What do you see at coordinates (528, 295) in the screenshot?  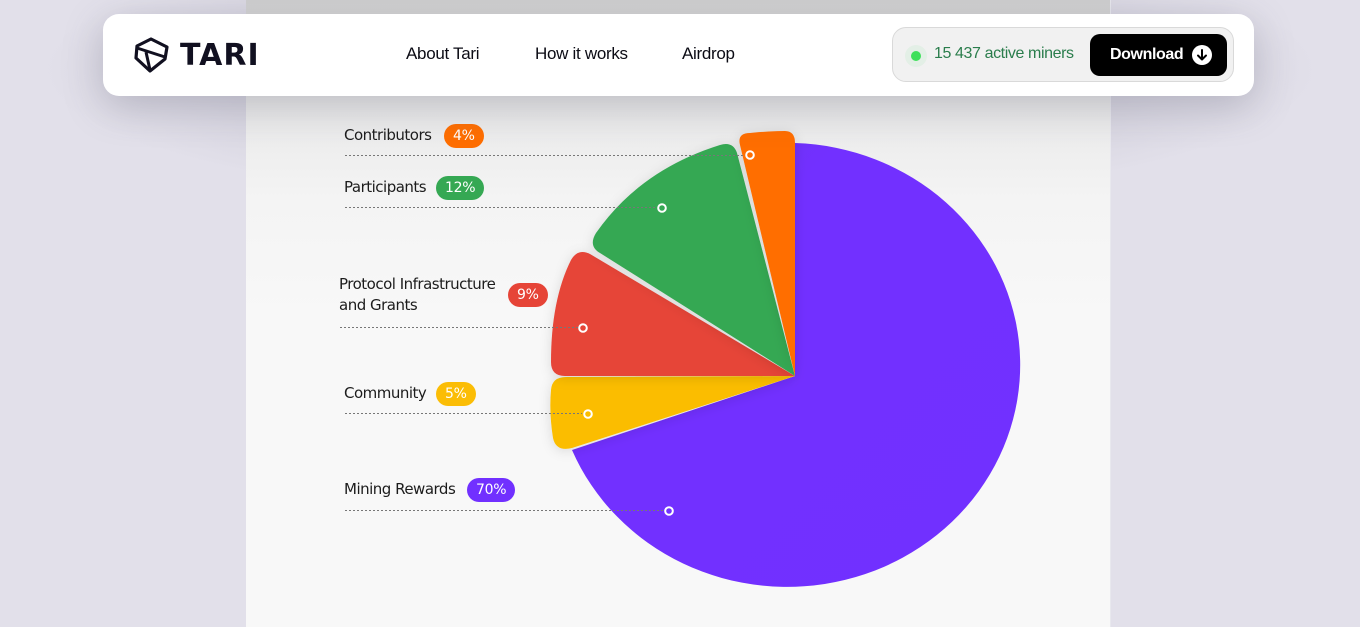 I see `percentage-badge: 9%` at bounding box center [528, 295].